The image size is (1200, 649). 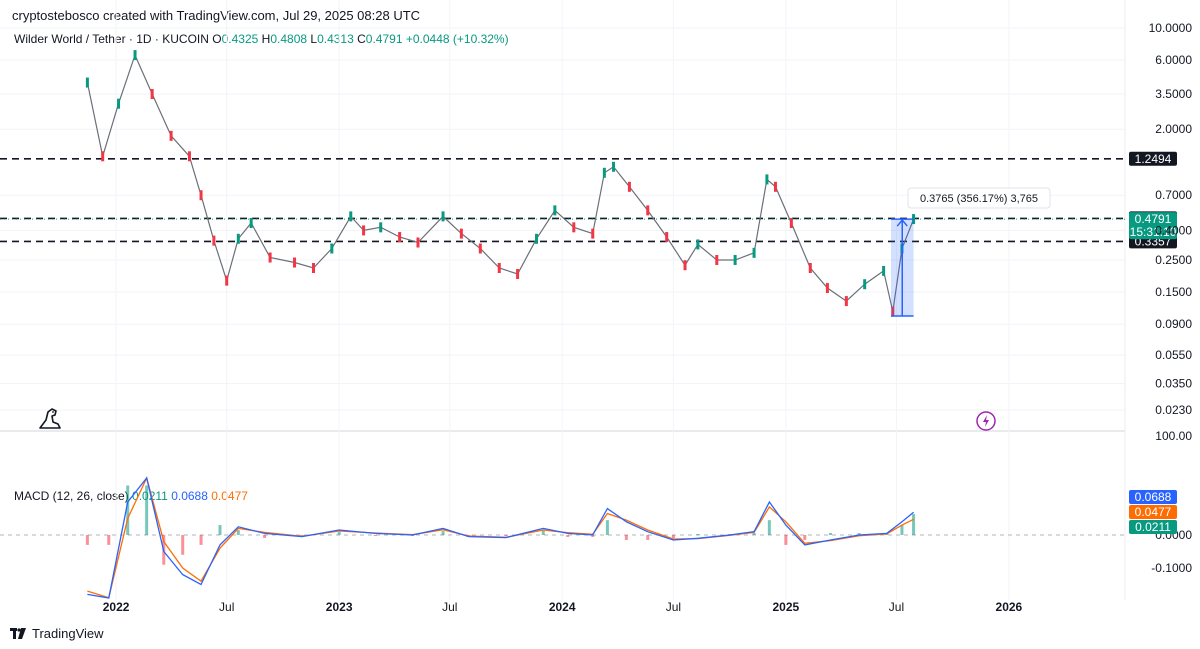 What do you see at coordinates (1173, 436) in the screenshot?
I see `macd-tick-label: 100.00` at bounding box center [1173, 436].